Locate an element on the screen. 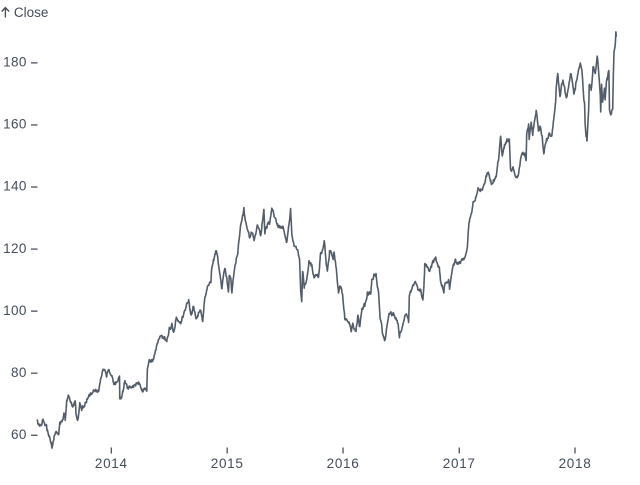 This screenshot has width=640, height=485. svg-text: 80 is located at coordinates (19, 372).